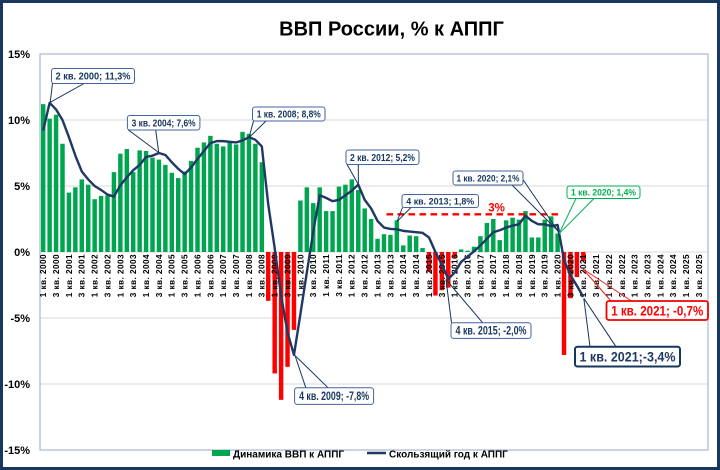  What do you see at coordinates (289, 115) in the screenshot?
I see `svg-text: 1 кв. 2008; 8,8%` at bounding box center [289, 115].